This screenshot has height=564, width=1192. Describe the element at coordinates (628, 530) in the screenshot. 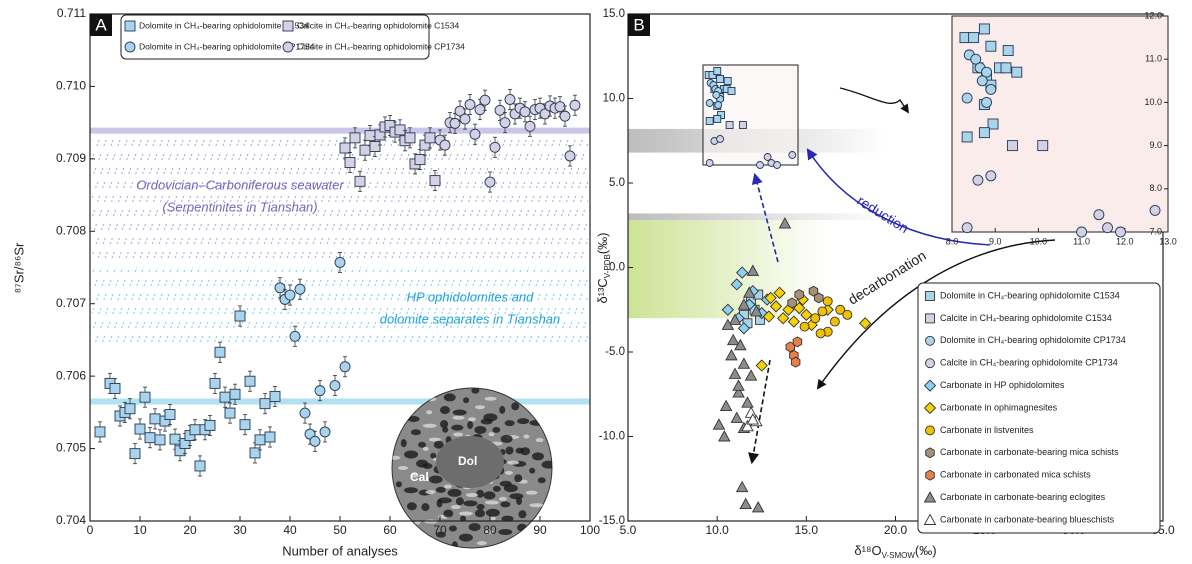

I see `x-tick-label: 5.0` at that location.